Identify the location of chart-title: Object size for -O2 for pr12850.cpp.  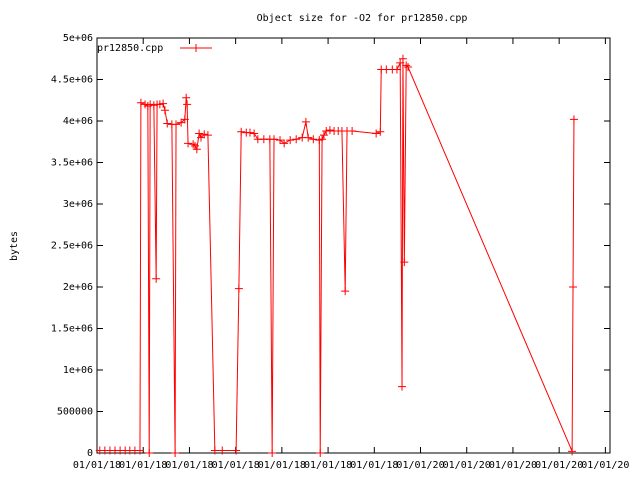
(362, 18).